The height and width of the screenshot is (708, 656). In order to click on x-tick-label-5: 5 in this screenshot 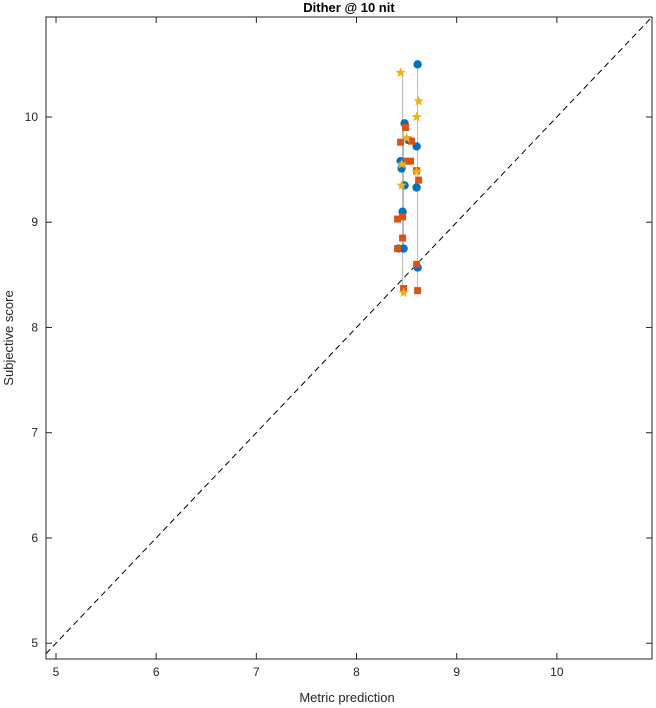, I will do `click(56, 672)`.